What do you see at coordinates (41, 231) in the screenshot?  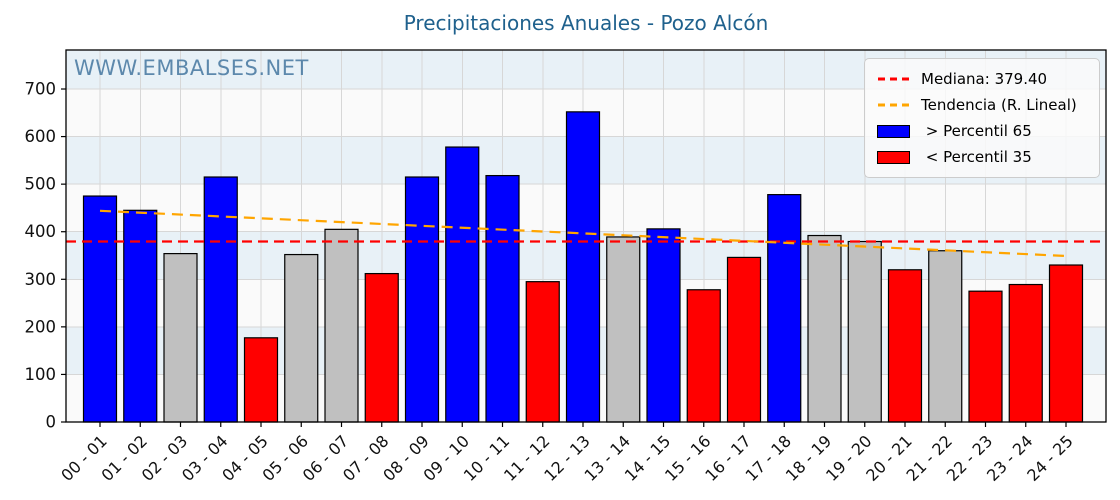 I see `y-tick-label: 400` at bounding box center [41, 231].